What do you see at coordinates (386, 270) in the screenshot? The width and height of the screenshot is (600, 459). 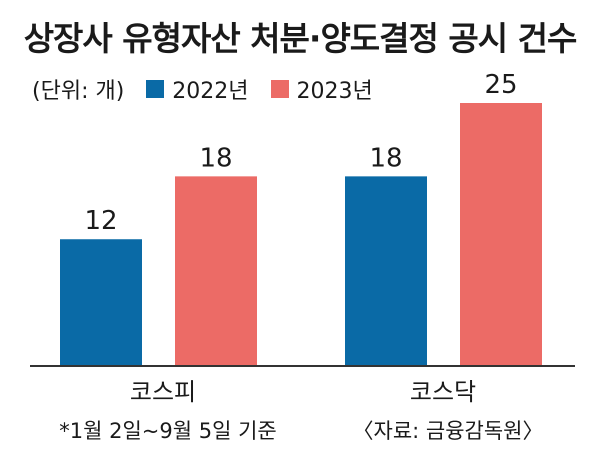 I see `bar-kosdaq-2022` at bounding box center [386, 270].